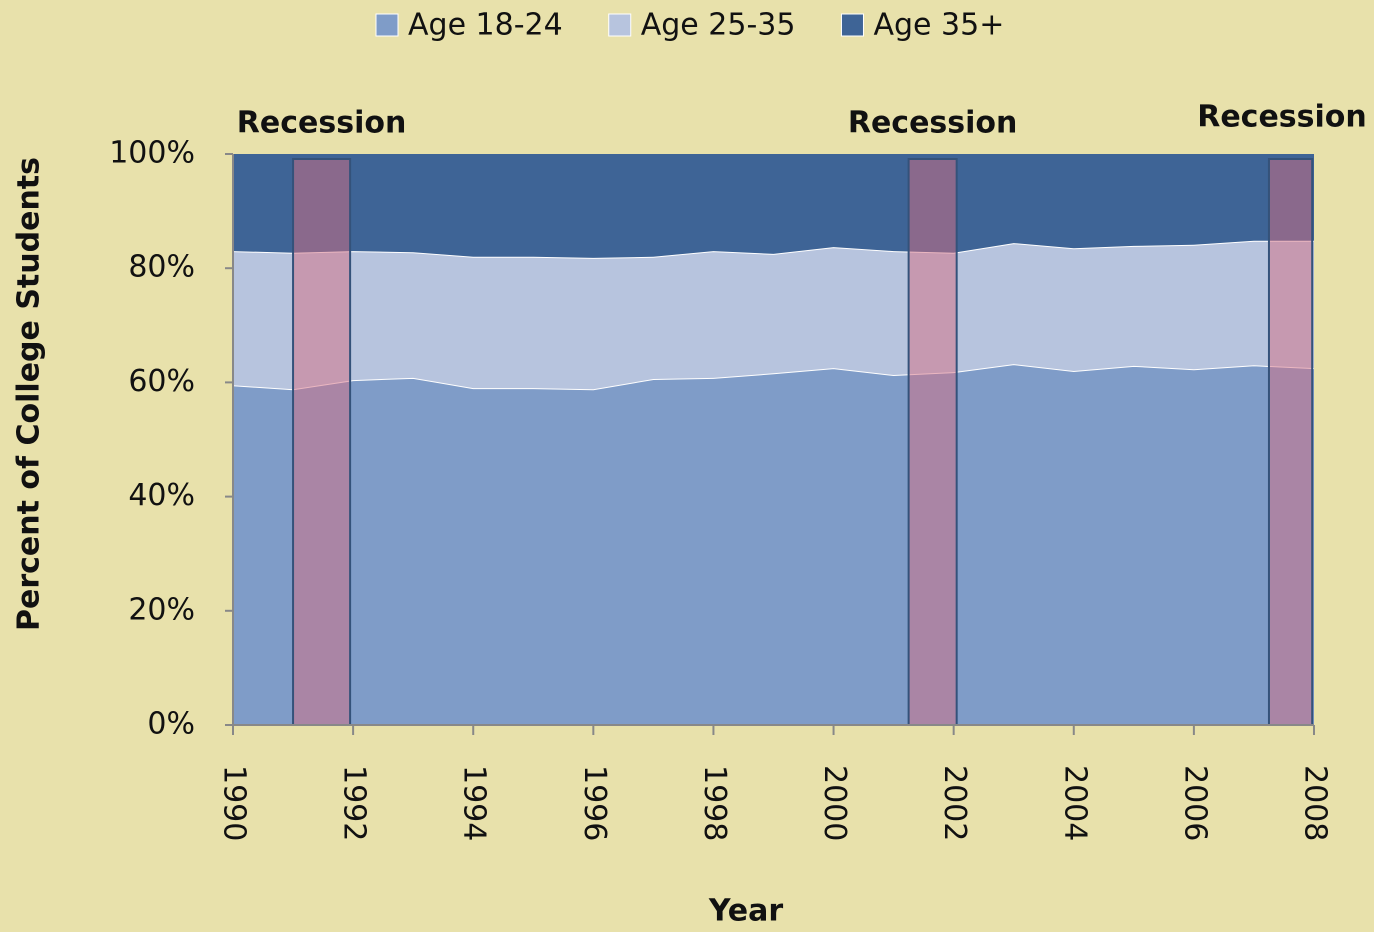 This screenshot has width=1374, height=932. What do you see at coordinates (954, 803) in the screenshot?
I see `x-tick-label: 2002` at bounding box center [954, 803].